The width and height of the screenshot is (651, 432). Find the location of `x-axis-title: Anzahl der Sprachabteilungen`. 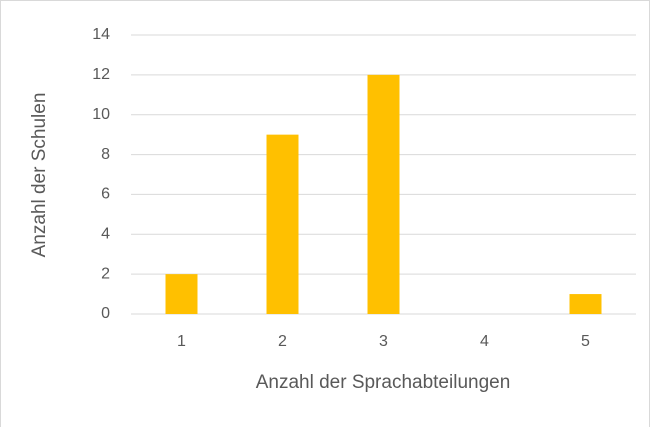

x-axis-title: Anzahl der Sprachabteilungen is located at coordinates (383, 382).